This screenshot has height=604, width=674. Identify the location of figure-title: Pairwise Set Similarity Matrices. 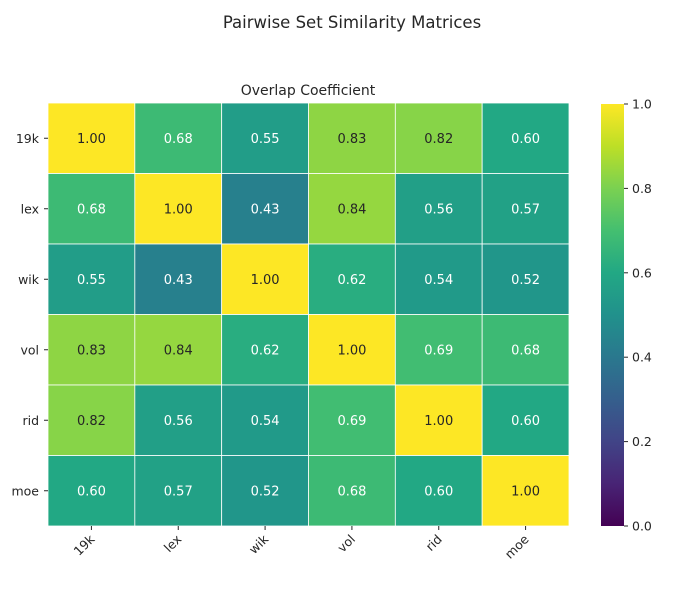
(352, 22).